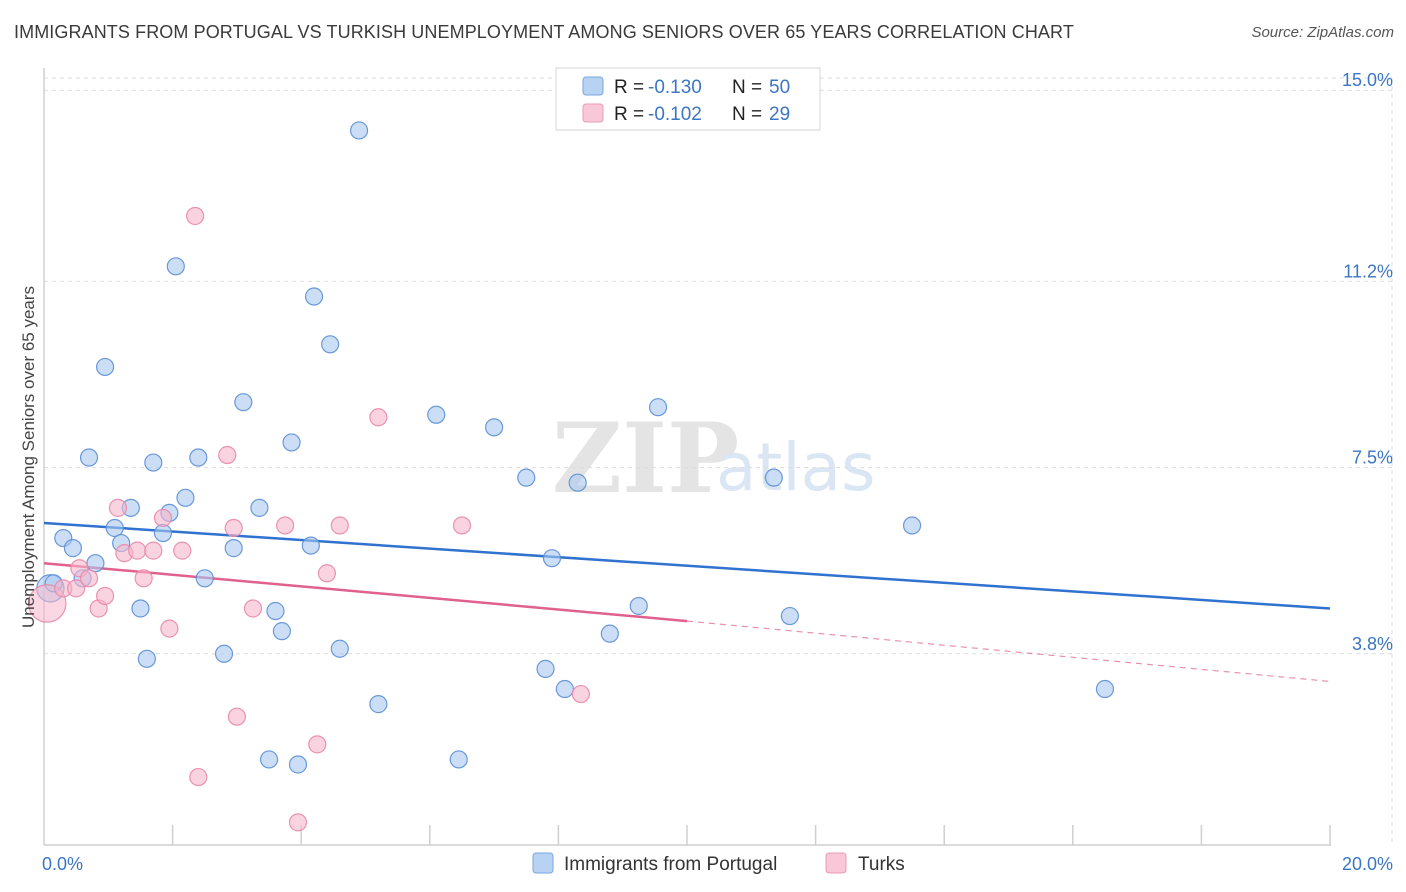 The height and width of the screenshot is (892, 1406). I want to click on turks-trend-line, so click(365, 592).